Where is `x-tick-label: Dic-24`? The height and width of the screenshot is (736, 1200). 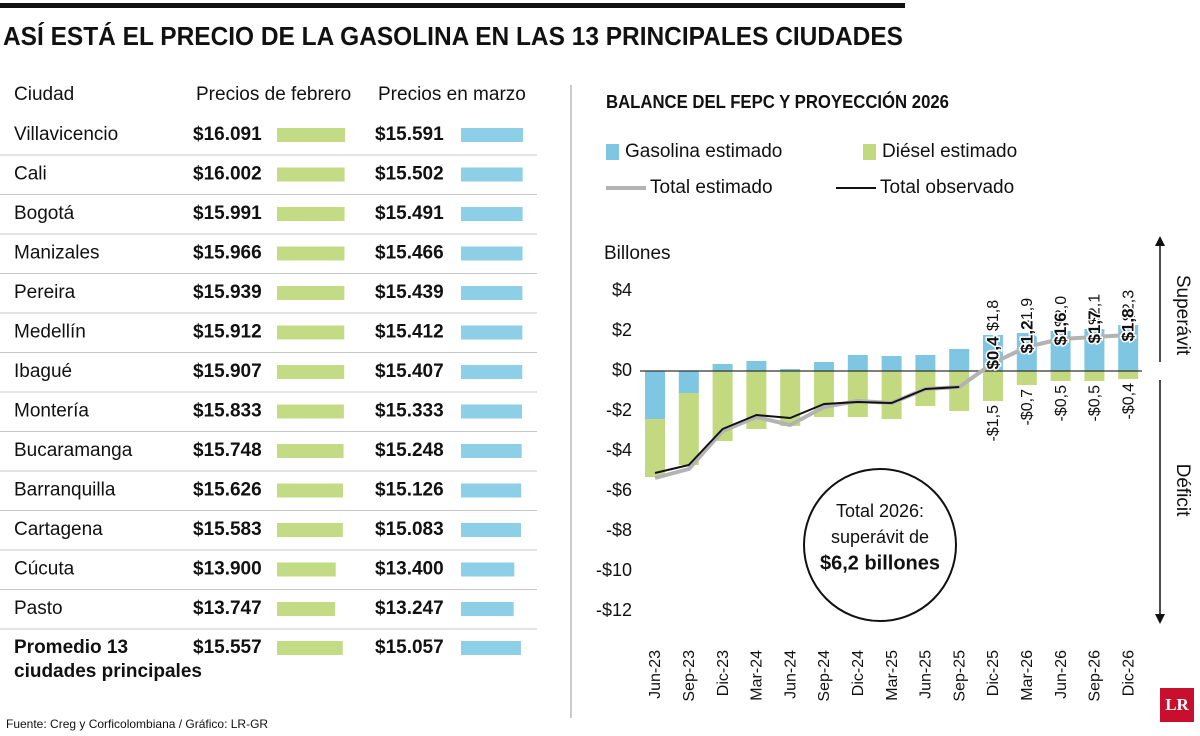
x-tick-label: Dic-24 is located at coordinates (858, 673).